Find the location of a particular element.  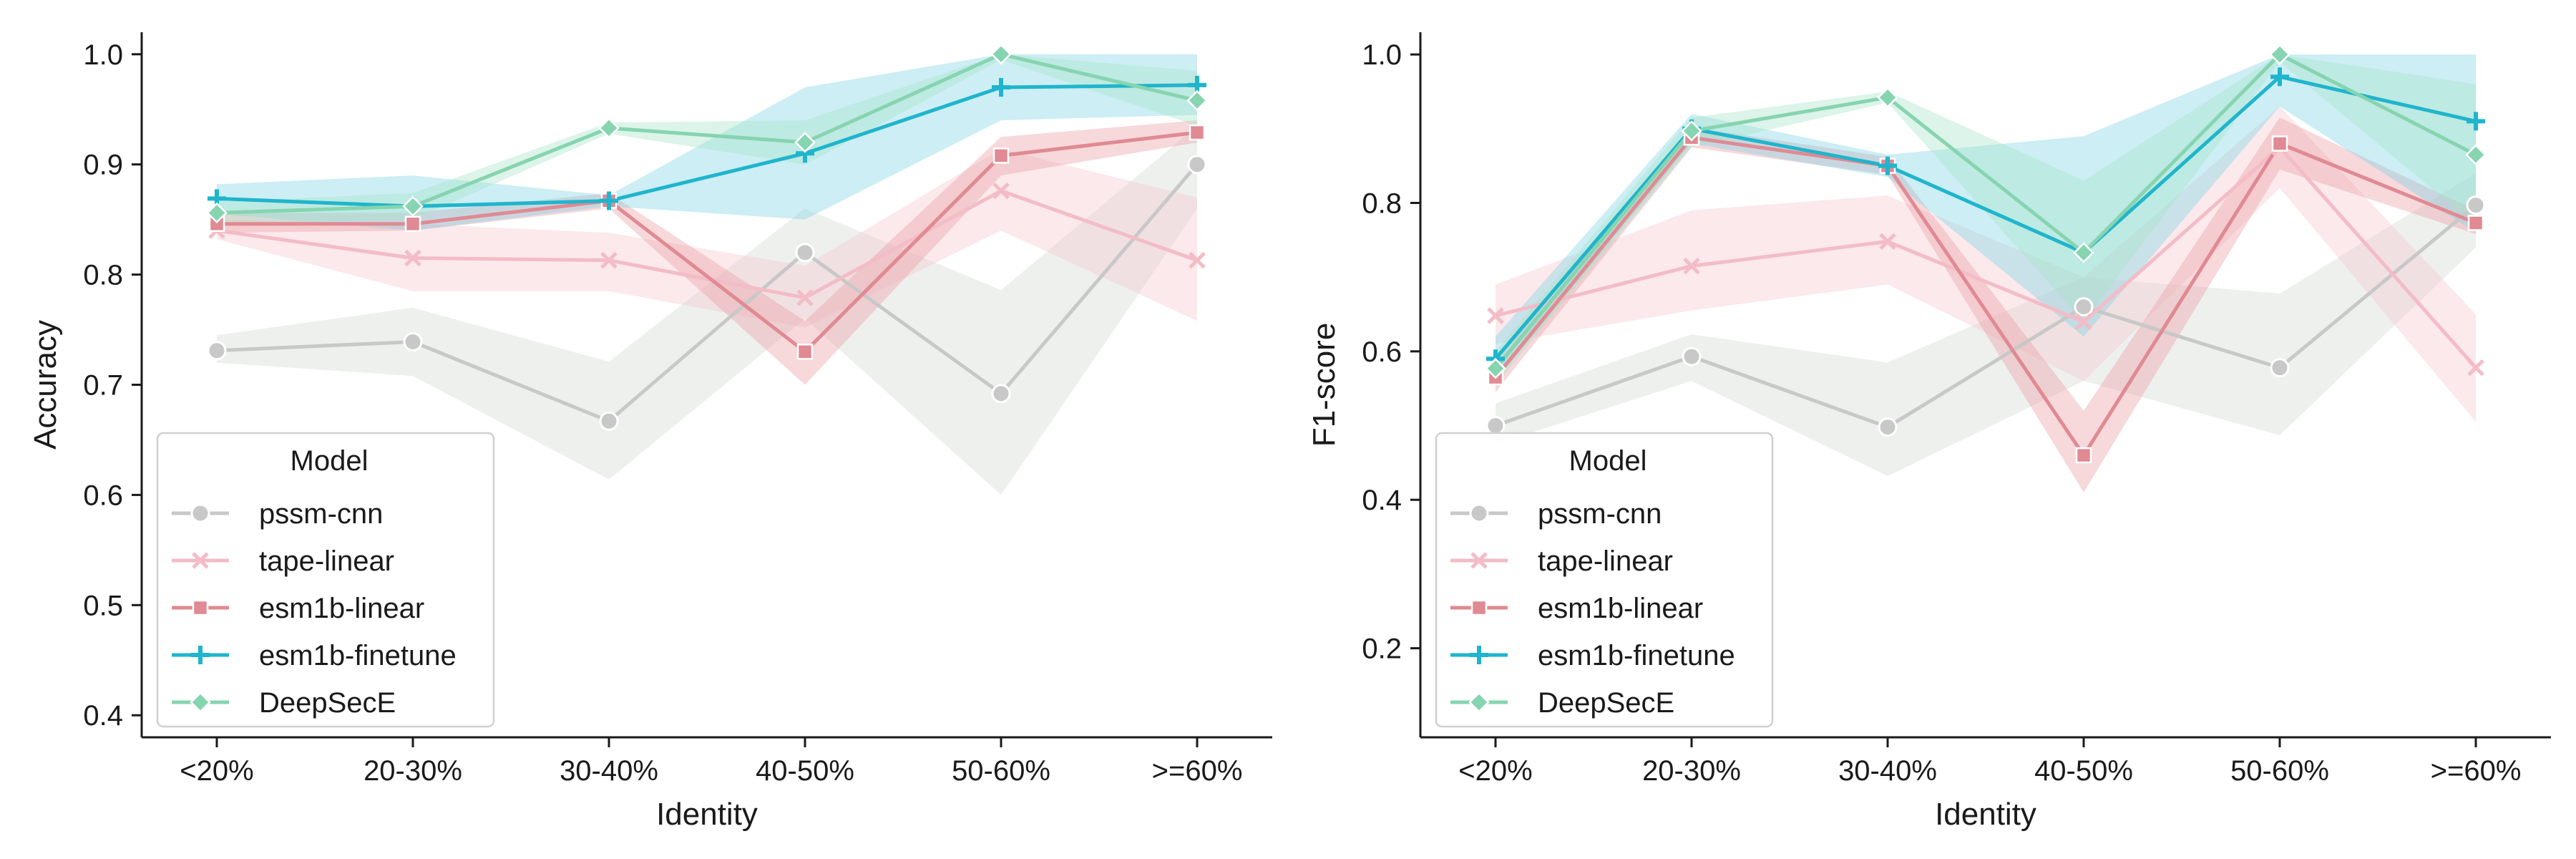

series-line-pssm-cnn is located at coordinates (1986, 316).